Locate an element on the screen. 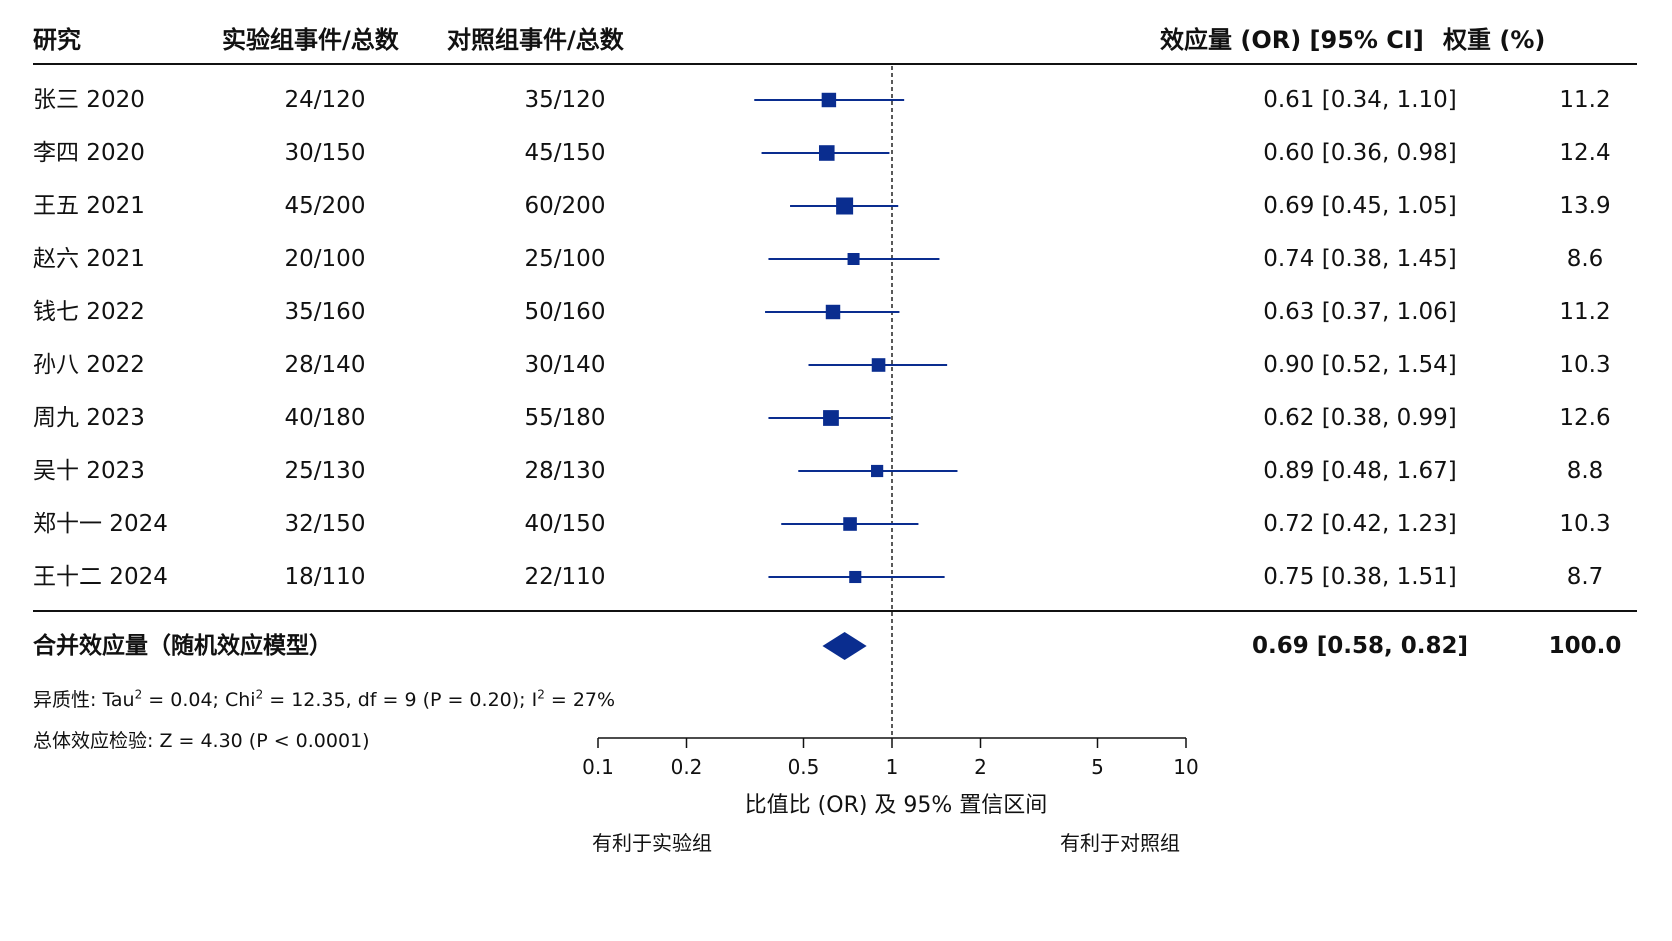  x-tick-label: 5 is located at coordinates (1097, 767).